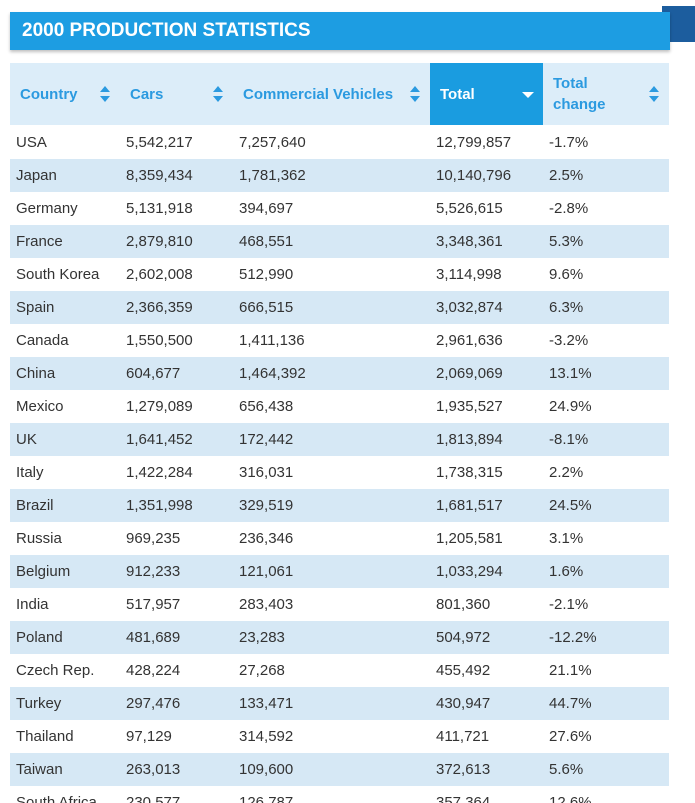 The width and height of the screenshot is (695, 803). What do you see at coordinates (463, 637) in the screenshot?
I see `cell: 504,972` at bounding box center [463, 637].